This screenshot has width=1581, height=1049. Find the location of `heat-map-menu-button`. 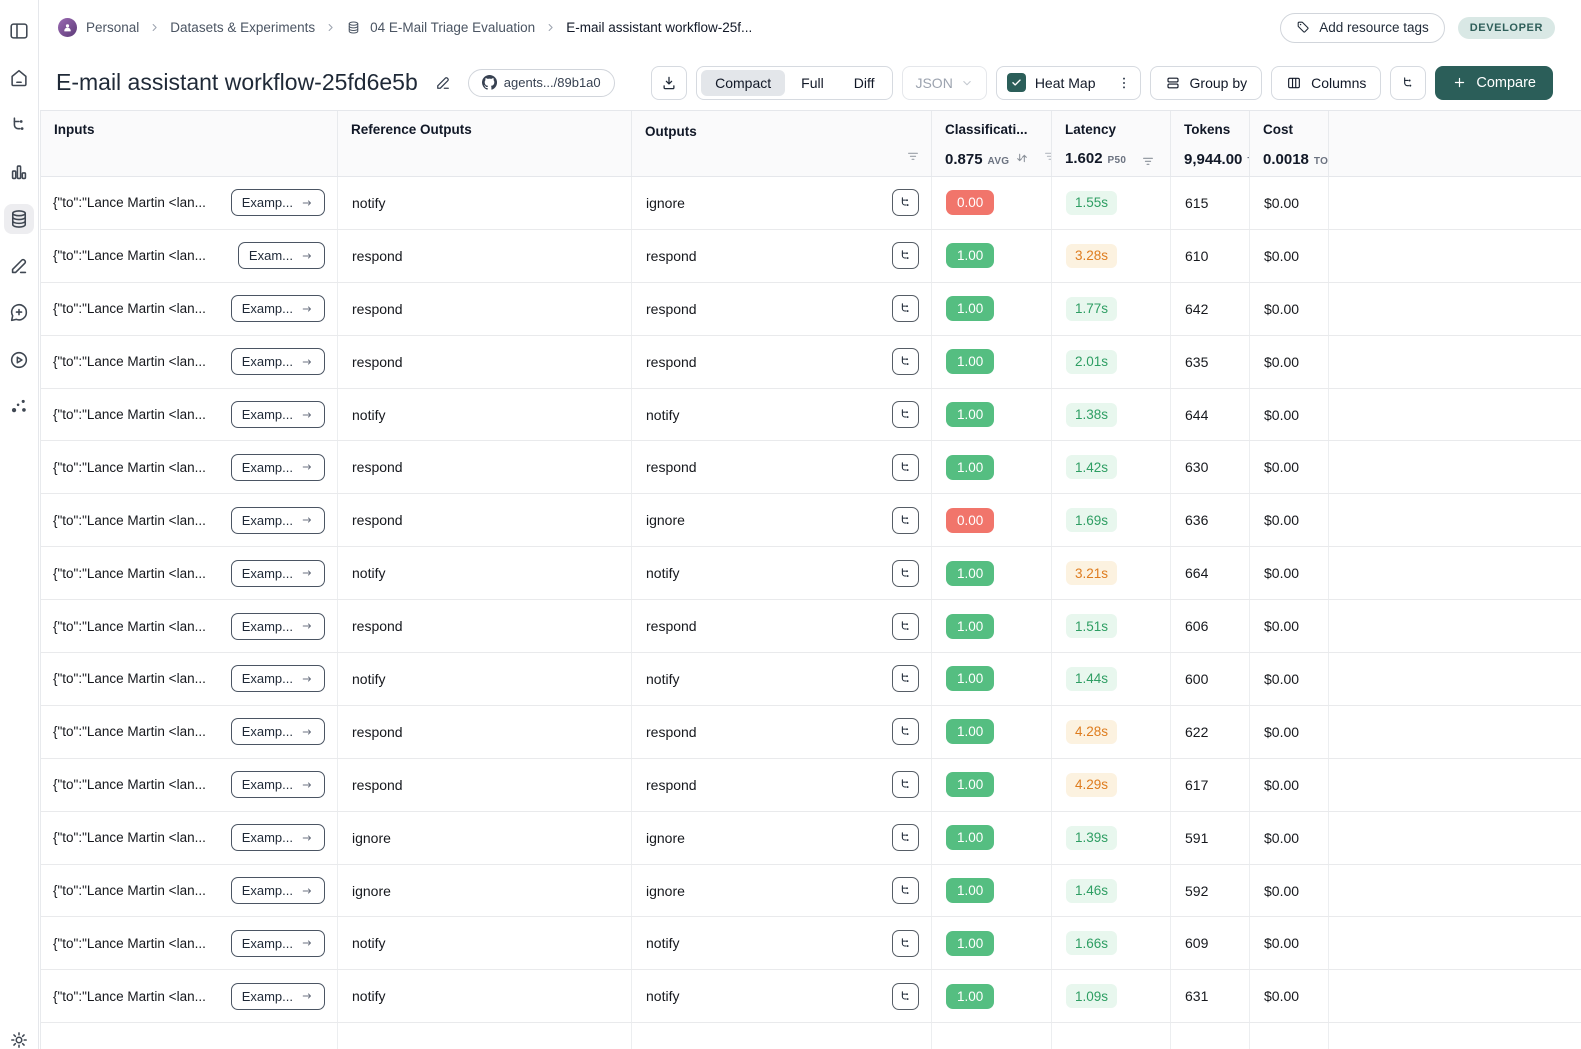

heat-map-menu-button is located at coordinates (1124, 83).